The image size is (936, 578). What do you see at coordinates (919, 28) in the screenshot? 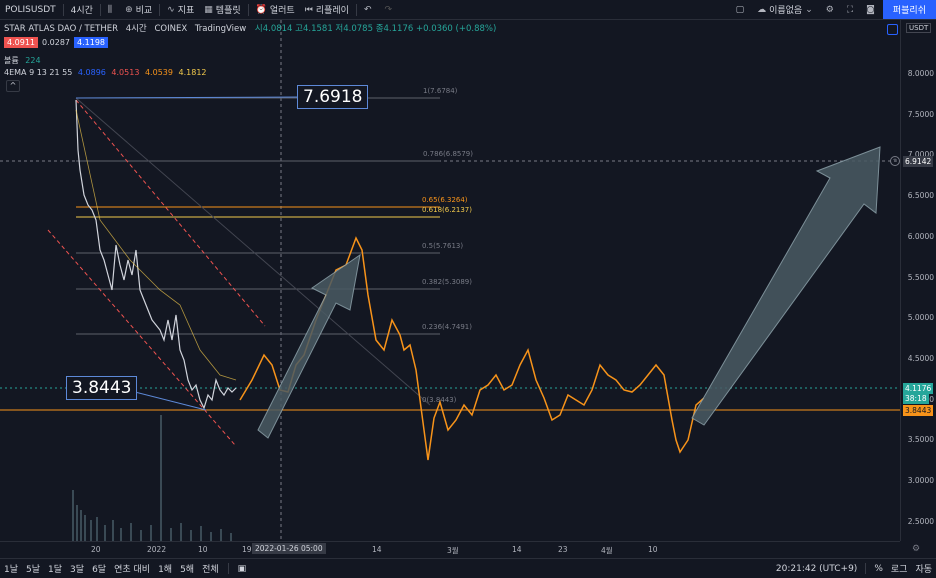
I see `currency-badge: USDT` at bounding box center [919, 28].